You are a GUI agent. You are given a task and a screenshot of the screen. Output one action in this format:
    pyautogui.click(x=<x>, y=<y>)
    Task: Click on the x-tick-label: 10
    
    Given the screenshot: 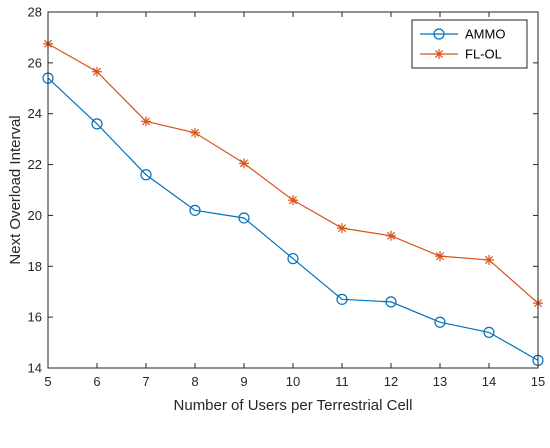 What is the action you would take?
    pyautogui.click(x=293, y=381)
    